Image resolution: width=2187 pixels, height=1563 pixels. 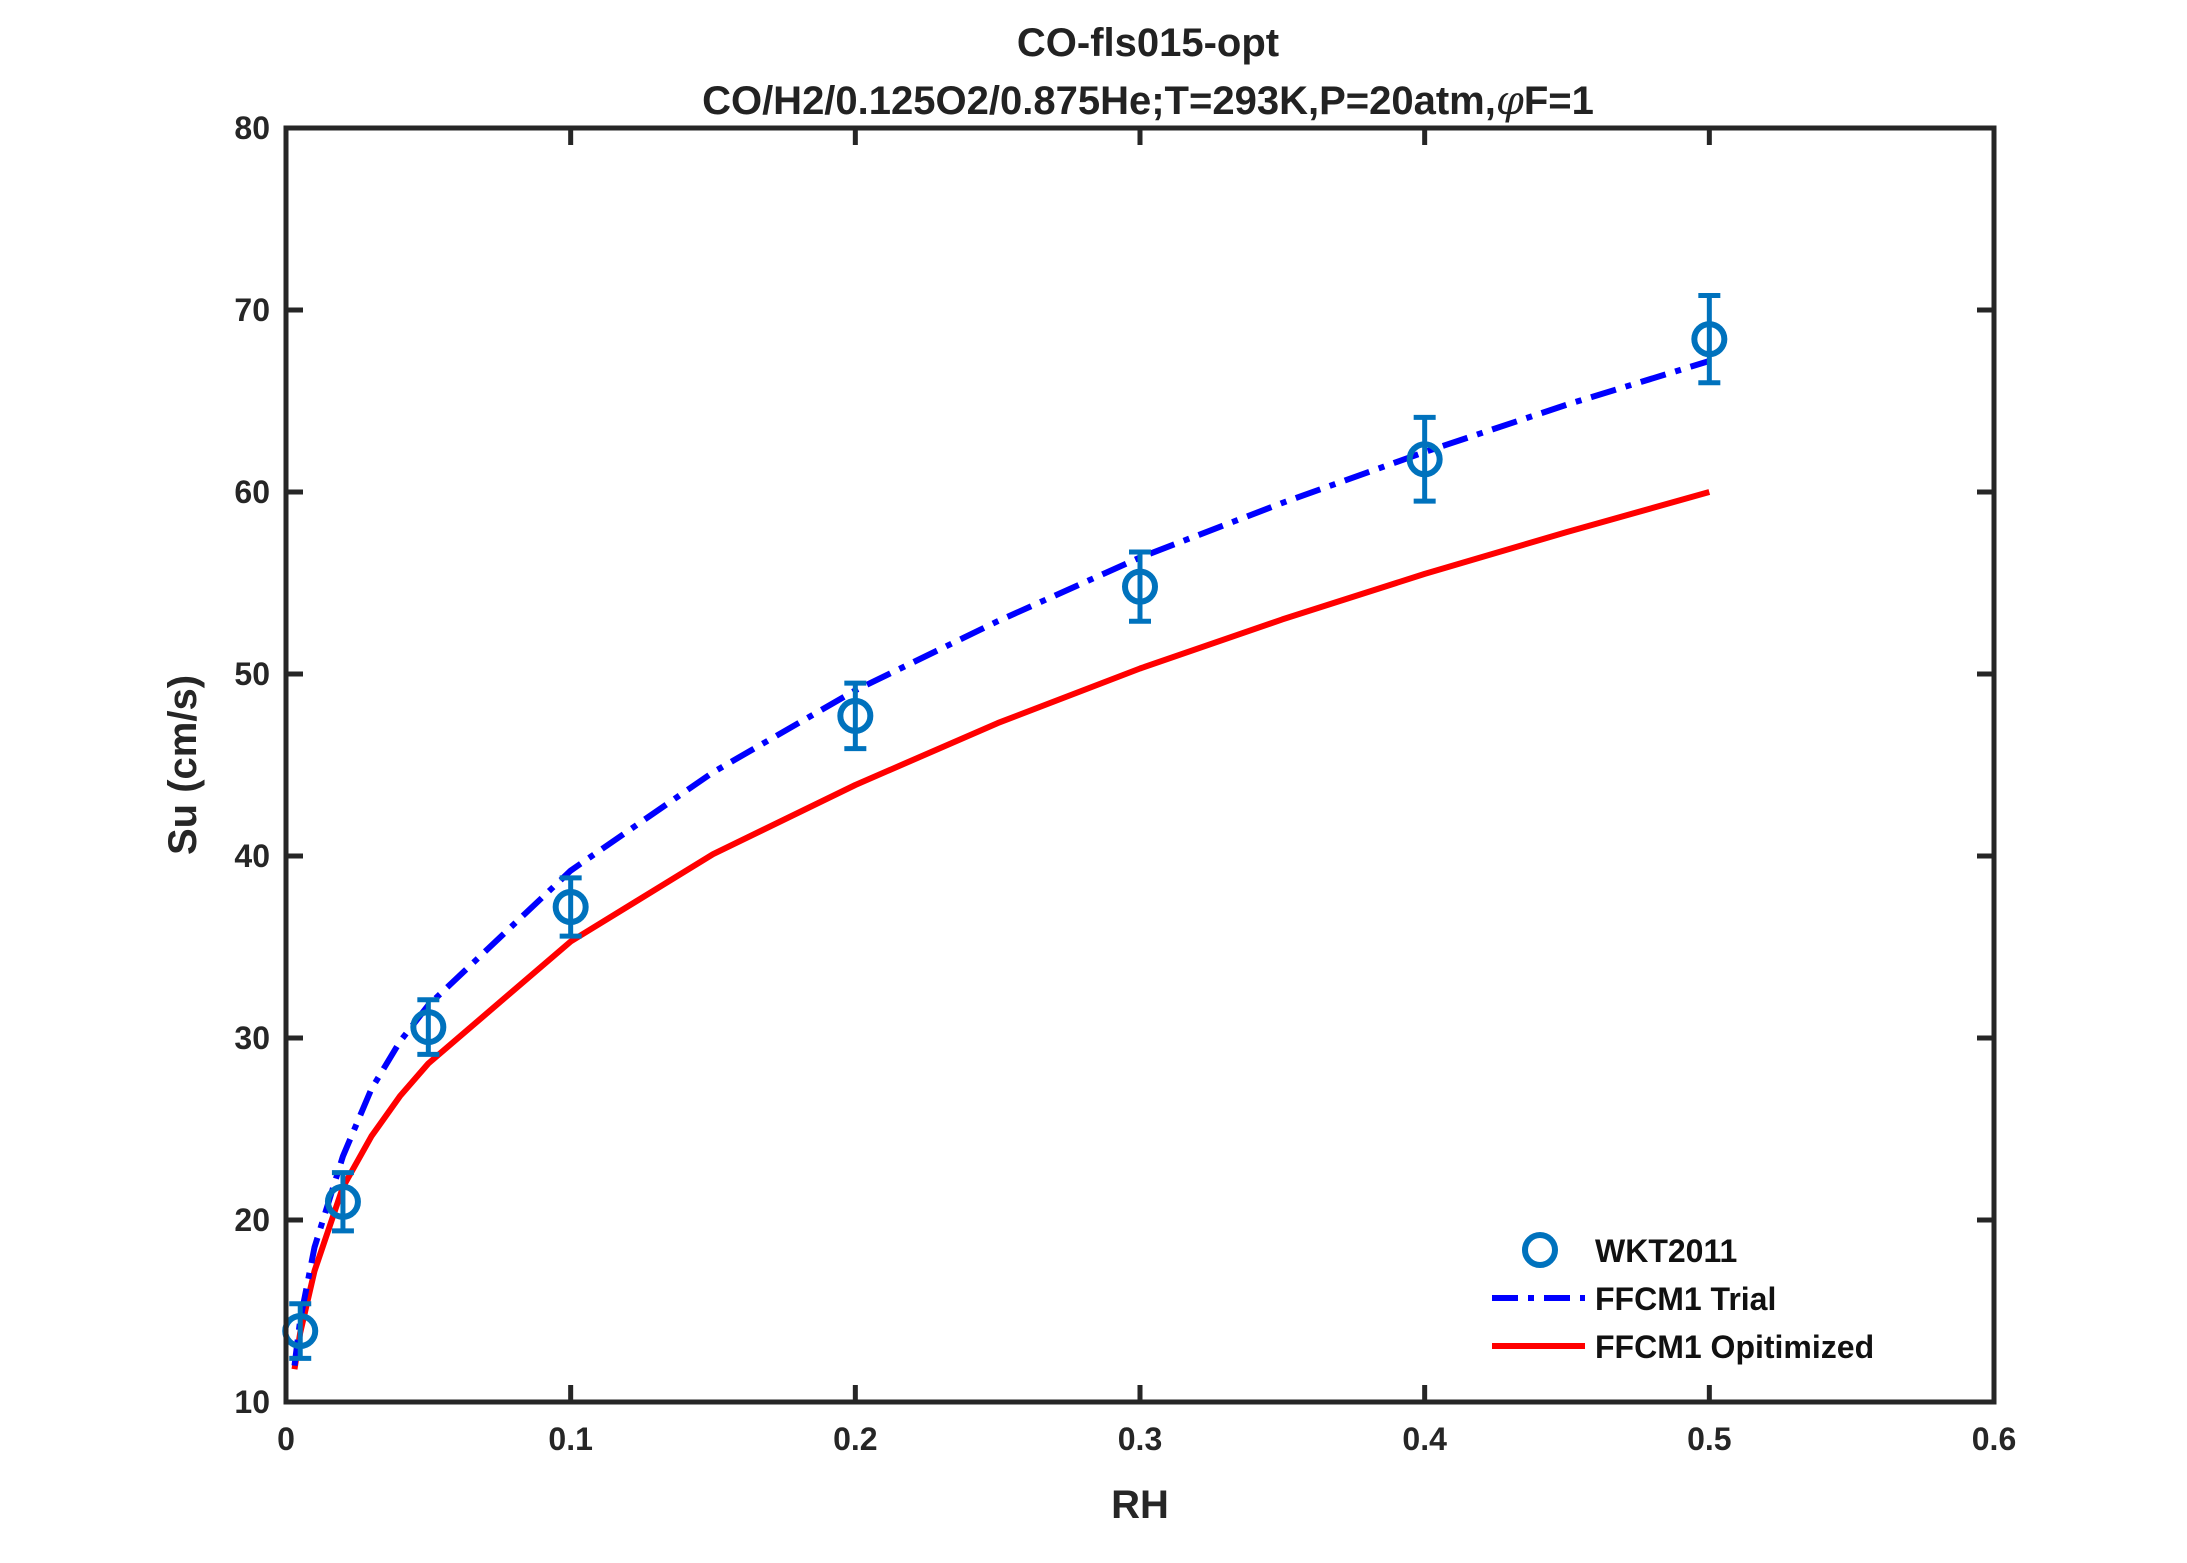 What do you see at coordinates (1099, 101) in the screenshot?
I see `subtitle-prefix: CO/H2/0.125O2/0.875He;T=293K,P=20atm,` at bounding box center [1099, 101].